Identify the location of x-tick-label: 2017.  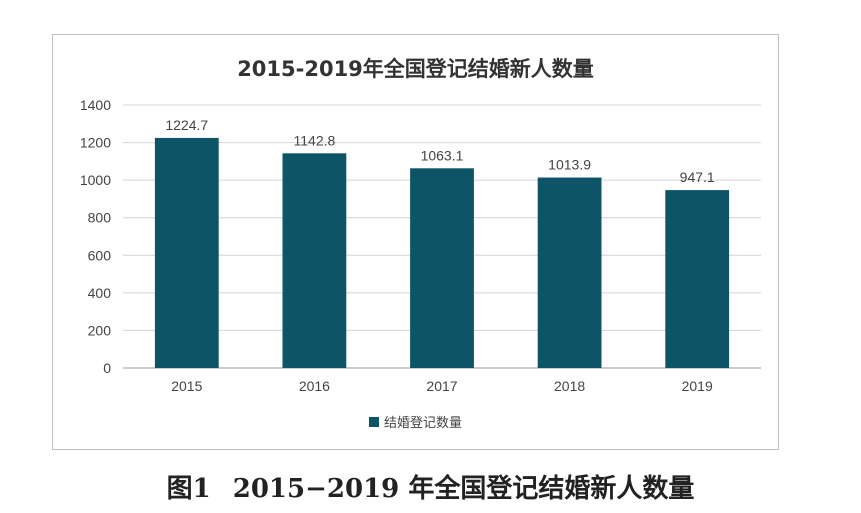
(441, 386).